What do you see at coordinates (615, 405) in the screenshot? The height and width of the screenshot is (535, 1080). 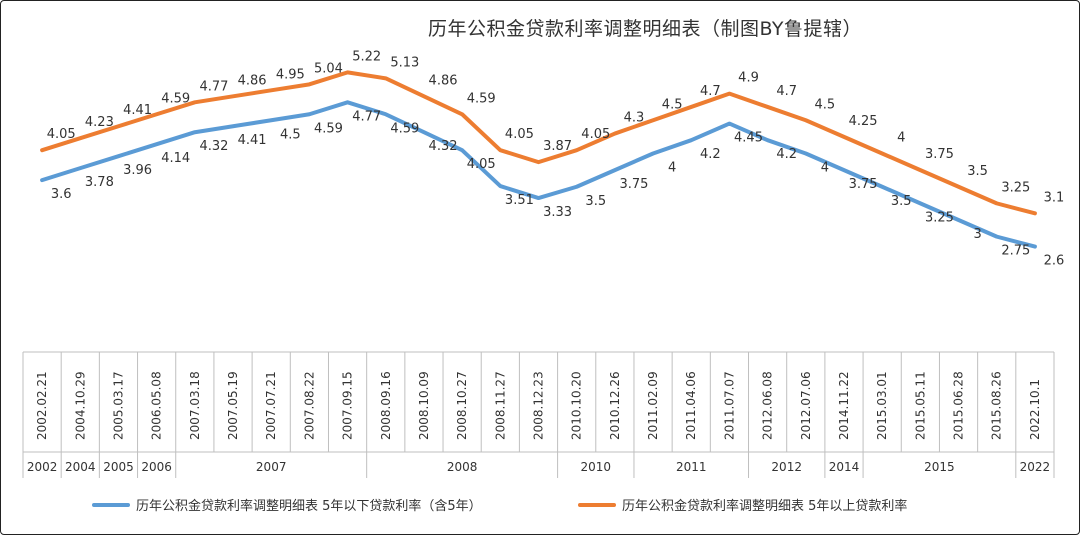 I see `x-tick-label: 2010.12.26` at bounding box center [615, 405].